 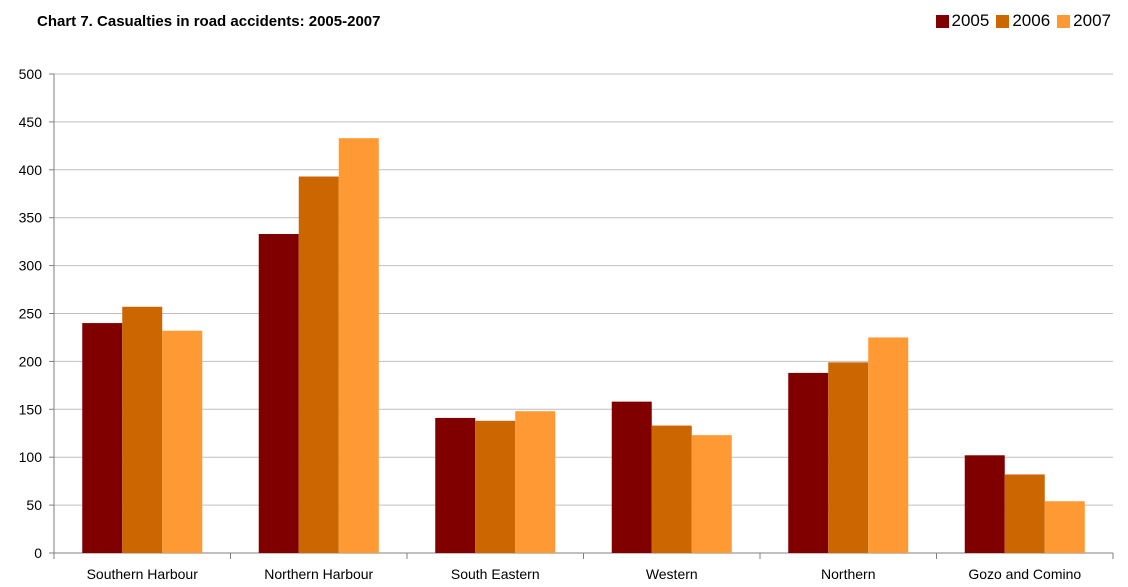 What do you see at coordinates (31, 74) in the screenshot?
I see `y-tick-label: 500` at bounding box center [31, 74].